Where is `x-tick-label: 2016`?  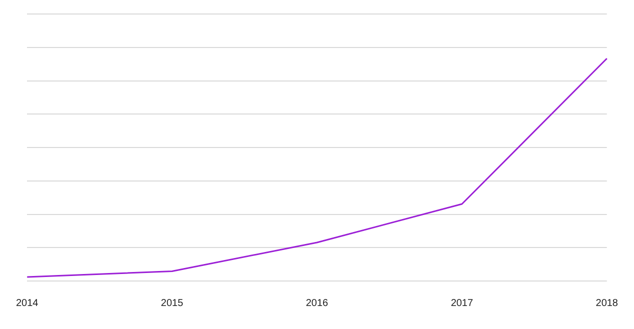 x-tick-label: 2016 is located at coordinates (317, 303).